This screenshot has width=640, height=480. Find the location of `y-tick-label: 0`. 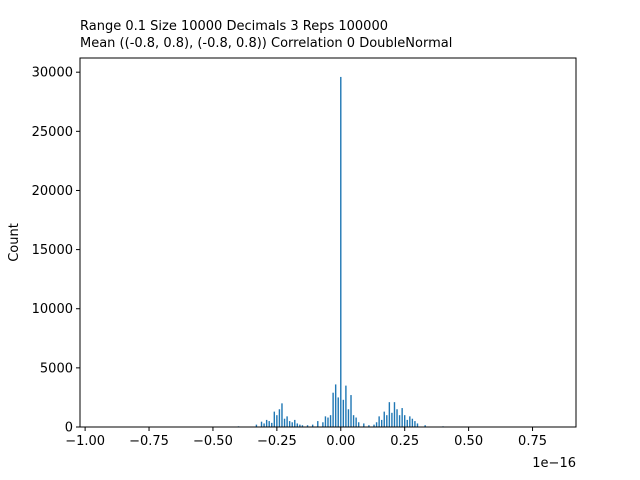

y-tick-label: 0 is located at coordinates (69, 428).